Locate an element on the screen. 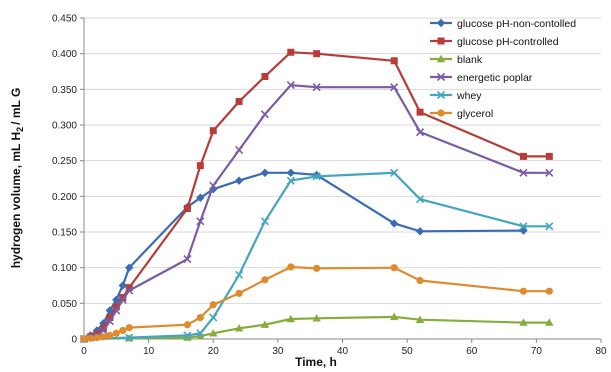  y-tick-label: 0.300 is located at coordinates (64, 126).